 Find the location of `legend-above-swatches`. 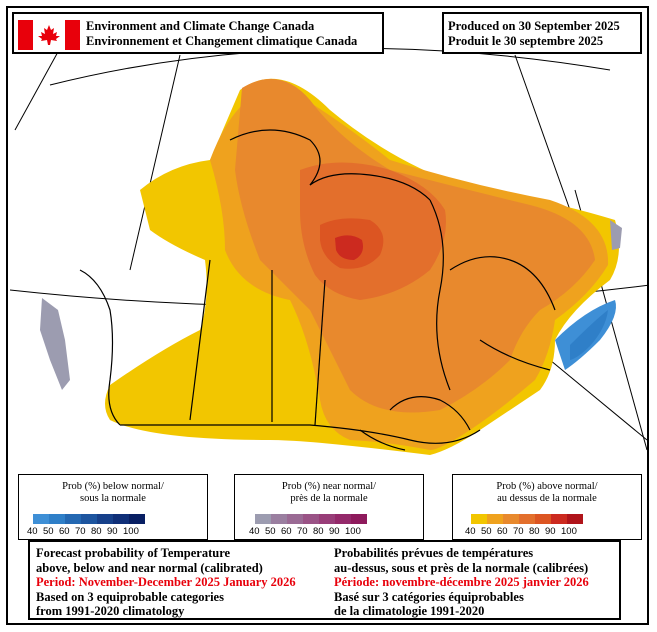

legend-above-swatches is located at coordinates (527, 519).